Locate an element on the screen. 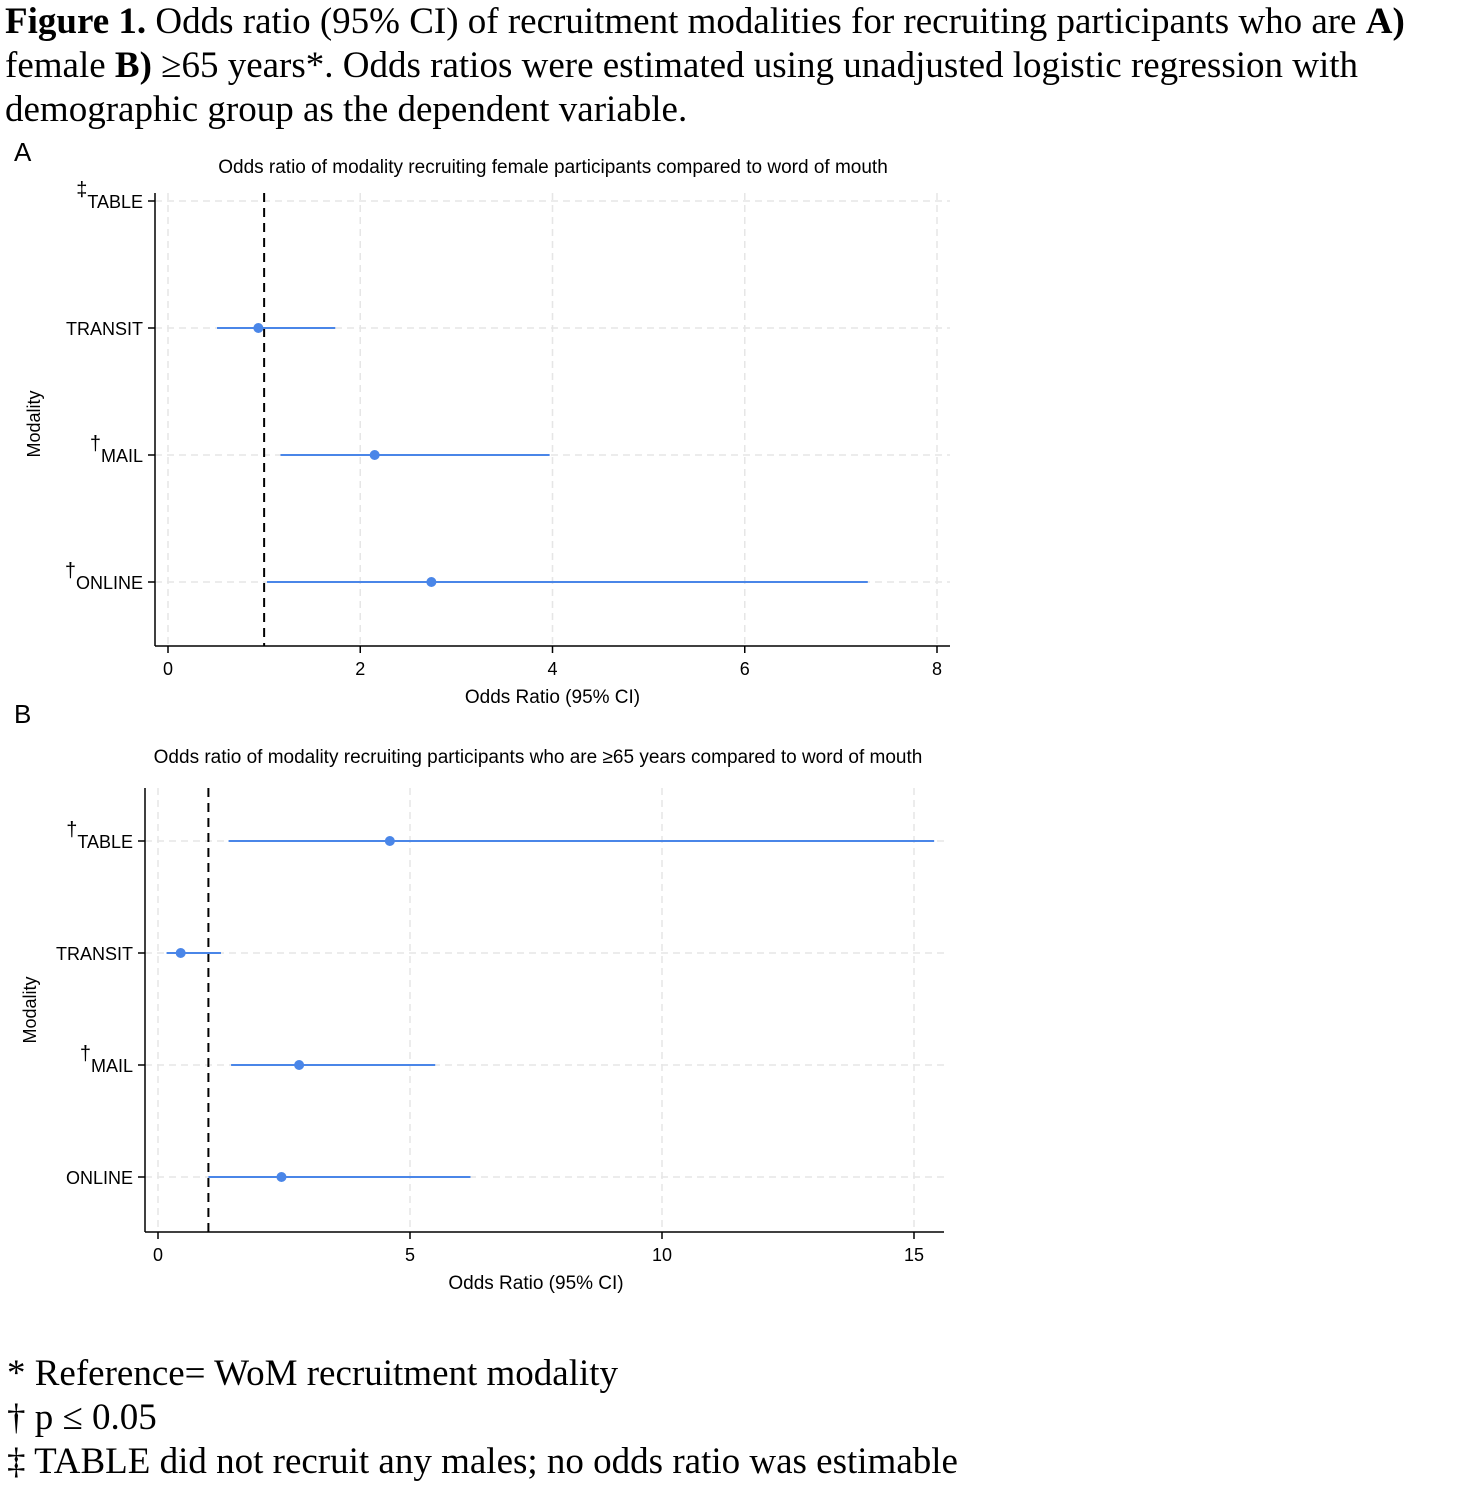  y-tick-label: ‡TABLE is located at coordinates (109, 195).